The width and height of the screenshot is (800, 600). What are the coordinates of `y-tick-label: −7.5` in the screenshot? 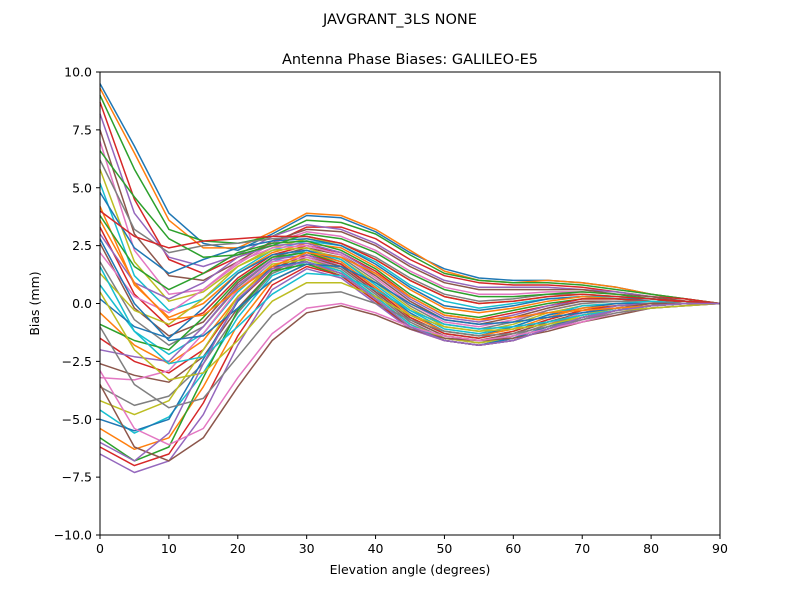 It's located at (77, 477).